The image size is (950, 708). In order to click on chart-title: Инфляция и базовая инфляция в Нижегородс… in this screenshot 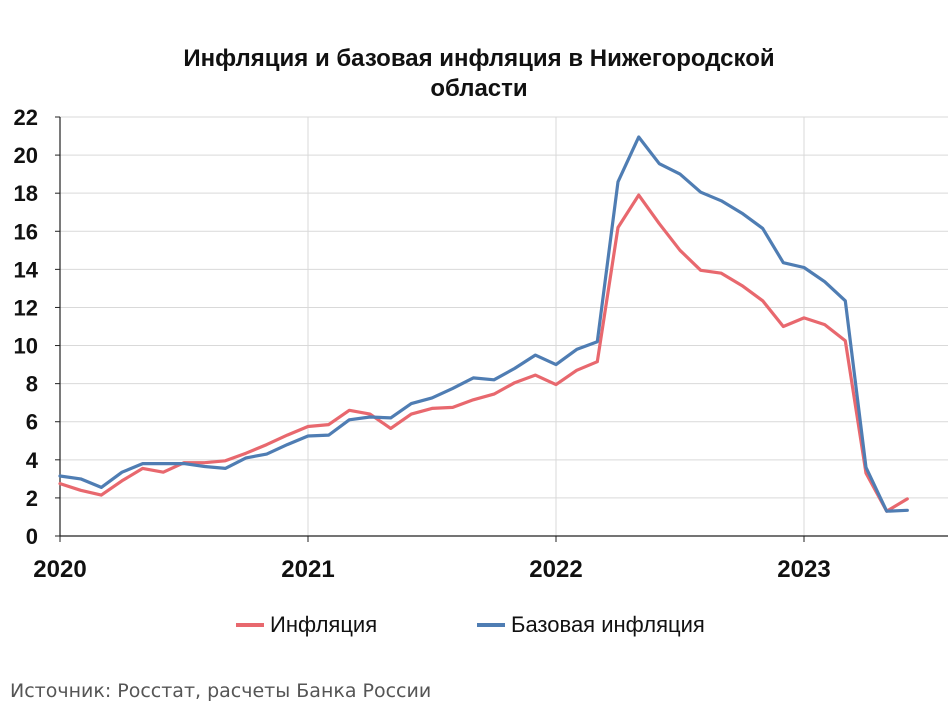, I will do `click(475, 74)`.